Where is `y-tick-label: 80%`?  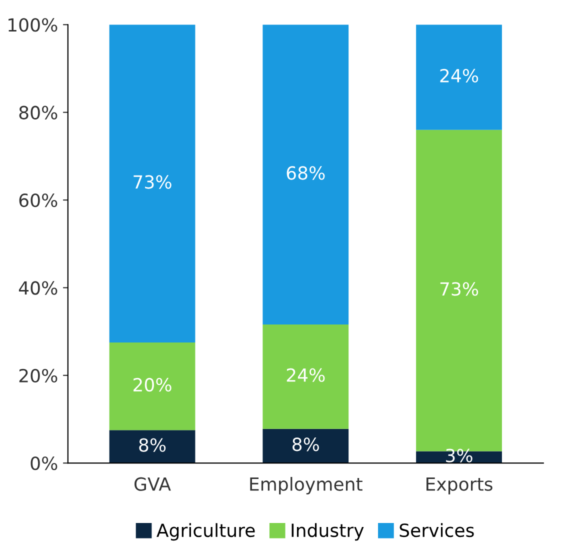 y-tick-label: 80% is located at coordinates (38, 113).